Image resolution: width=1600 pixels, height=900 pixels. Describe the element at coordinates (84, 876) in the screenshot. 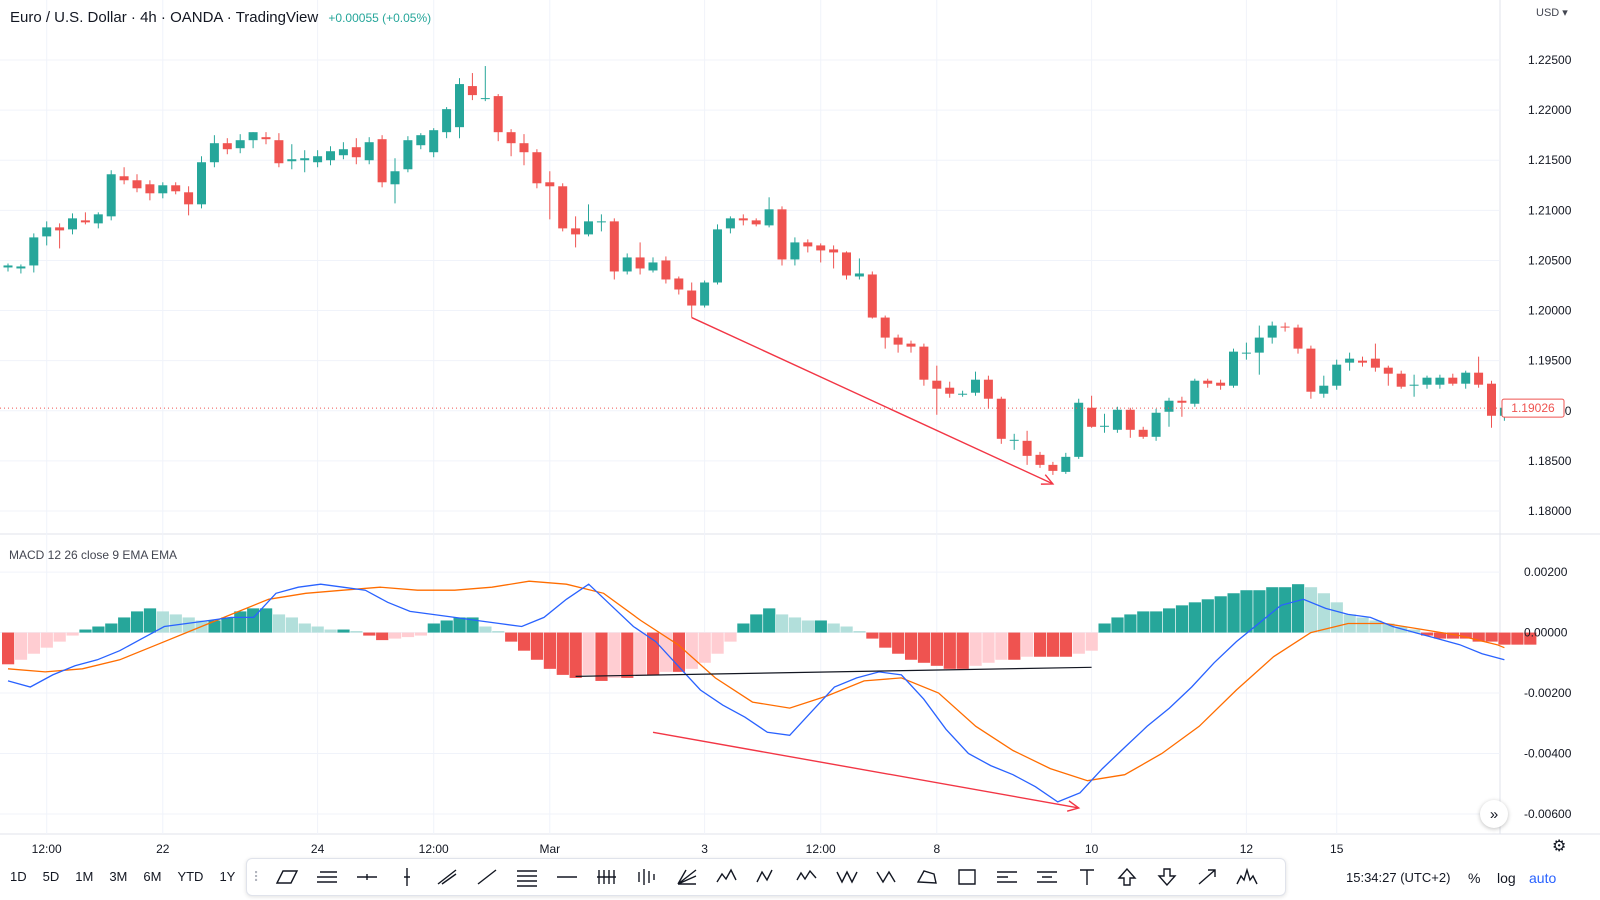

I see `tf-1m: 1M` at that location.